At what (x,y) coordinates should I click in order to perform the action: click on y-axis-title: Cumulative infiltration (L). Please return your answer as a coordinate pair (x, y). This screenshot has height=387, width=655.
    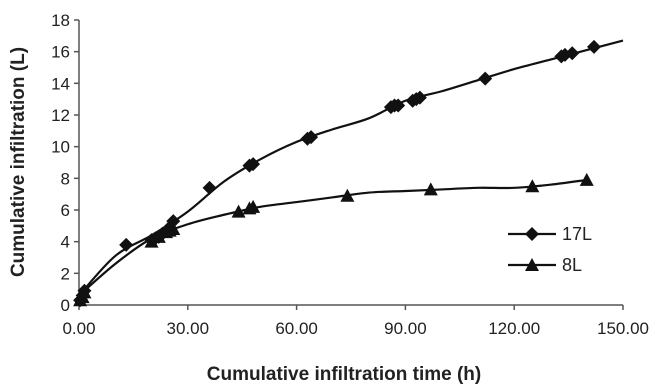
    Looking at the image, I should click on (18, 162).